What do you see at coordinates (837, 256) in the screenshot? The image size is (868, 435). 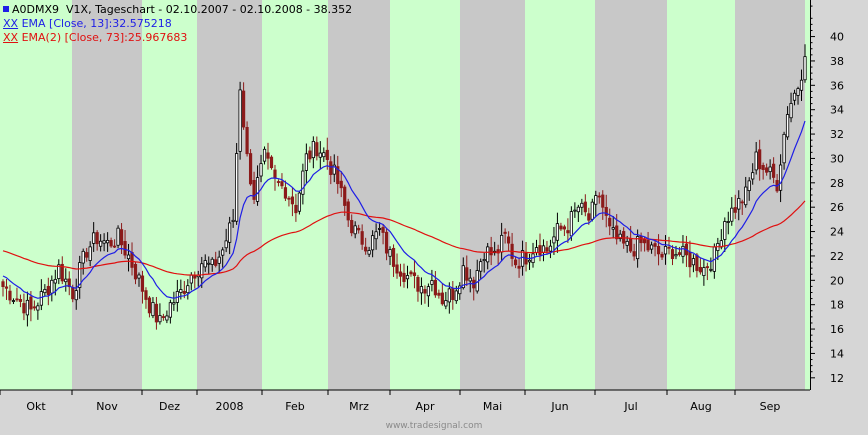 I see `y-tick-label: 22` at bounding box center [837, 256].